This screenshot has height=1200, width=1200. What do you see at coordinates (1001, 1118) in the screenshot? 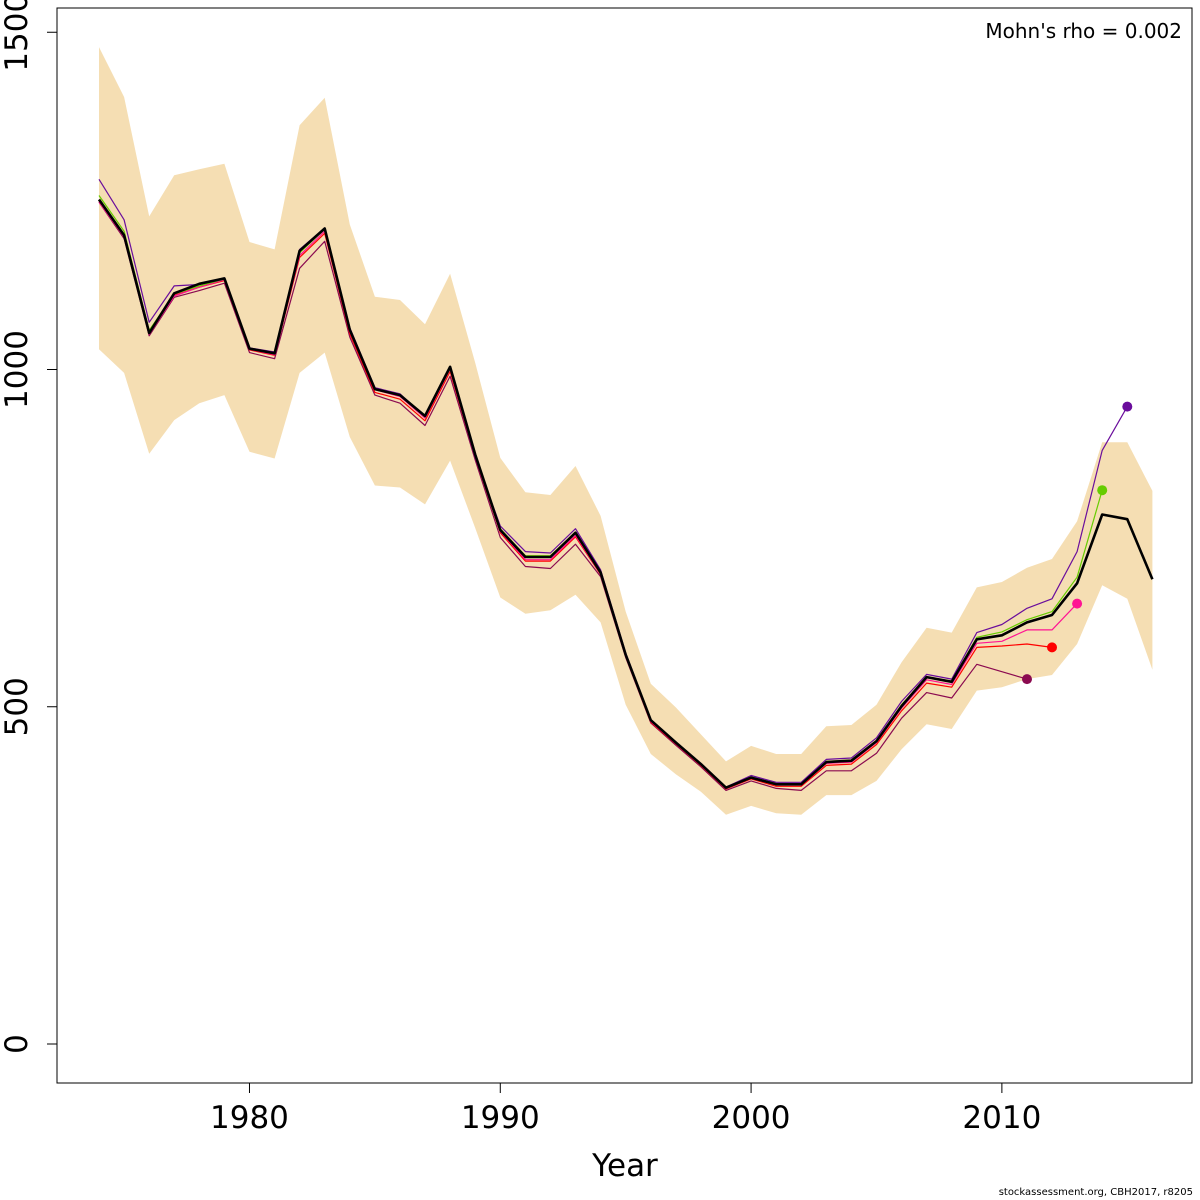
I see `x-tick-label: 2010` at bounding box center [1001, 1118].